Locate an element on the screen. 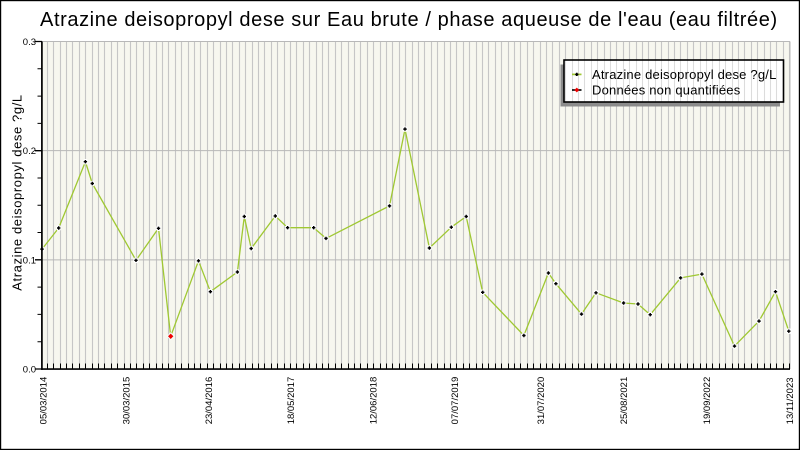  svg-text: 31/07/2020 is located at coordinates (541, 401).